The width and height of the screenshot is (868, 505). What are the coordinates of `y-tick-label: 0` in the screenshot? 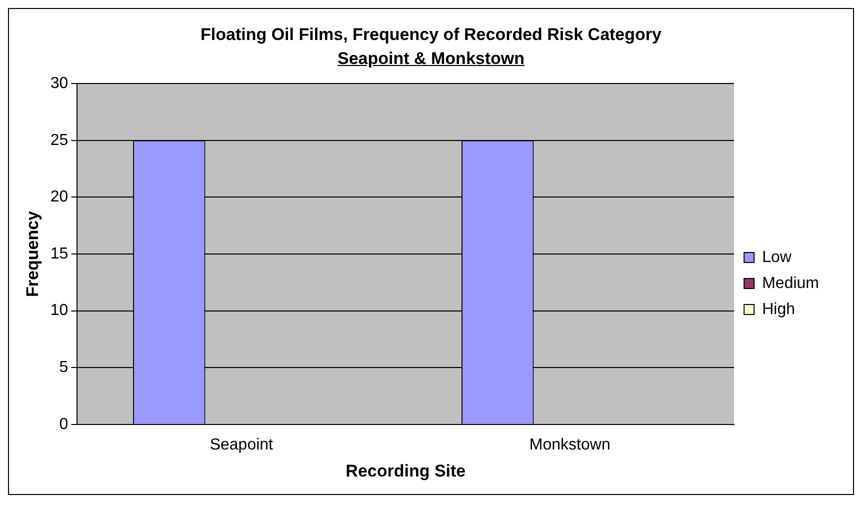 It's located at (63, 424).